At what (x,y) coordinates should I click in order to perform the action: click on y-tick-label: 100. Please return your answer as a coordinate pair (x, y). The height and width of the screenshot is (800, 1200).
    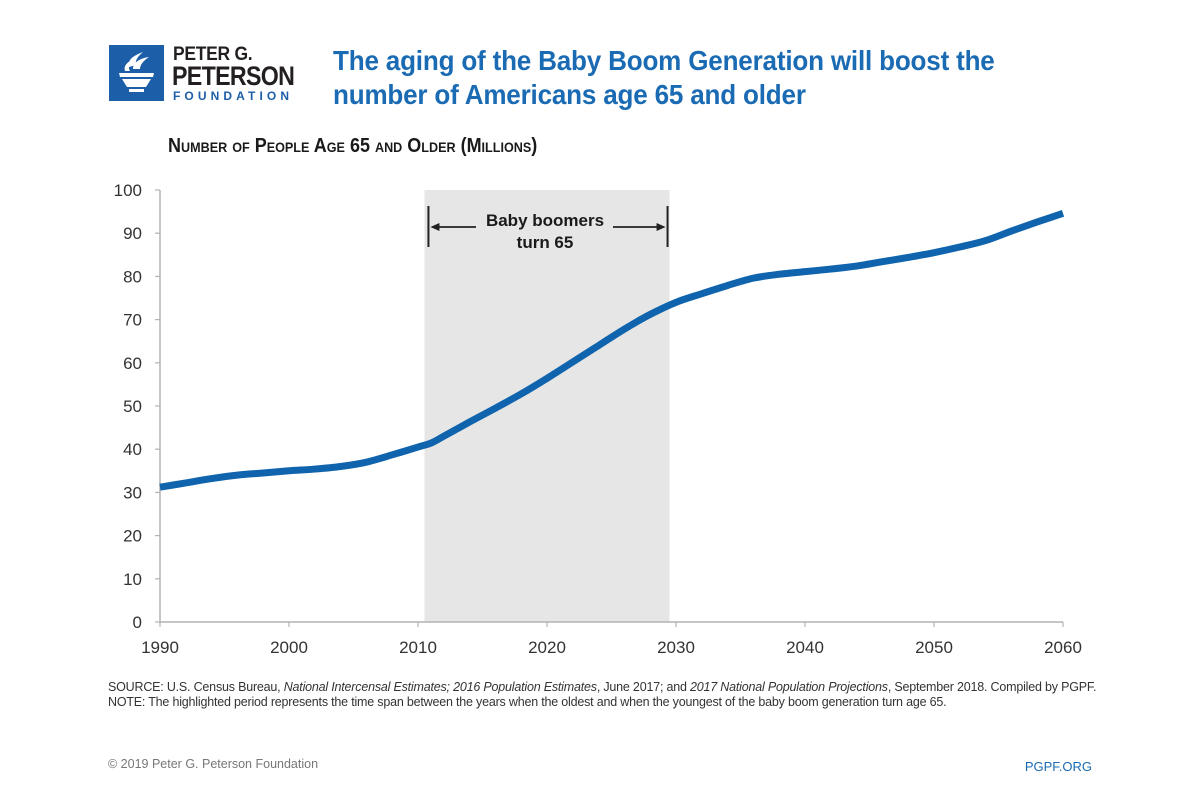
    Looking at the image, I should click on (128, 190).